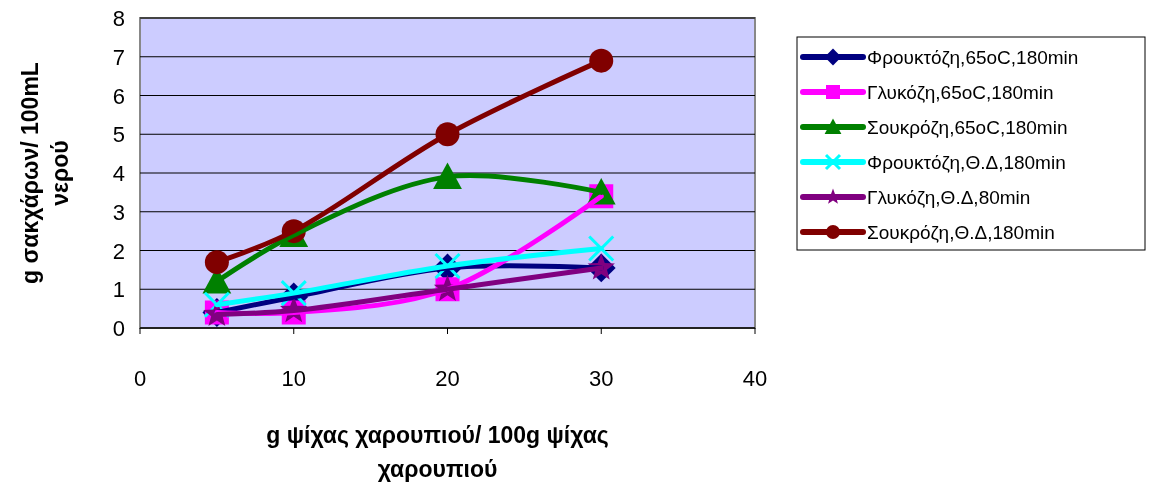  I want to click on legend-label: Σουκρόζη,Θ.Δ,180min, so click(961, 232).